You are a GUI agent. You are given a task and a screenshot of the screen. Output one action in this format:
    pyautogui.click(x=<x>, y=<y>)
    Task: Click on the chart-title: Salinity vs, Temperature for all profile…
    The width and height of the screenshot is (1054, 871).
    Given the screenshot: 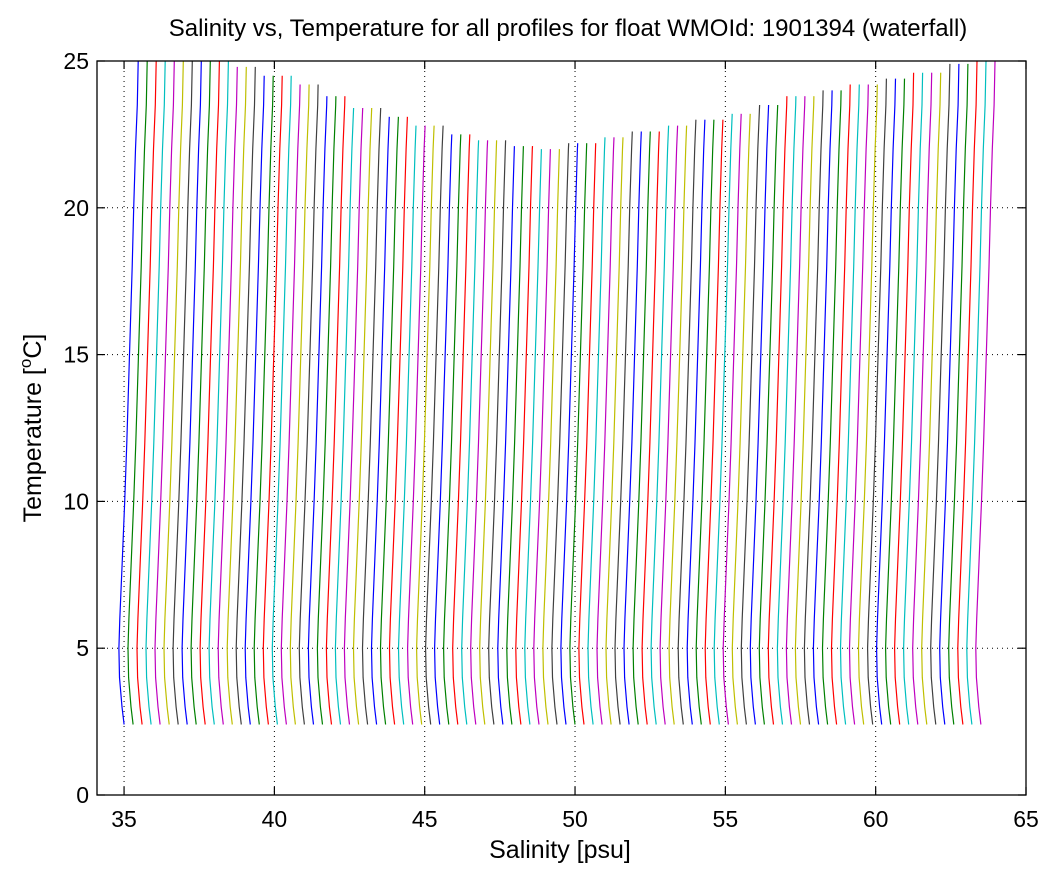 What is the action you would take?
    pyautogui.click(x=568, y=28)
    